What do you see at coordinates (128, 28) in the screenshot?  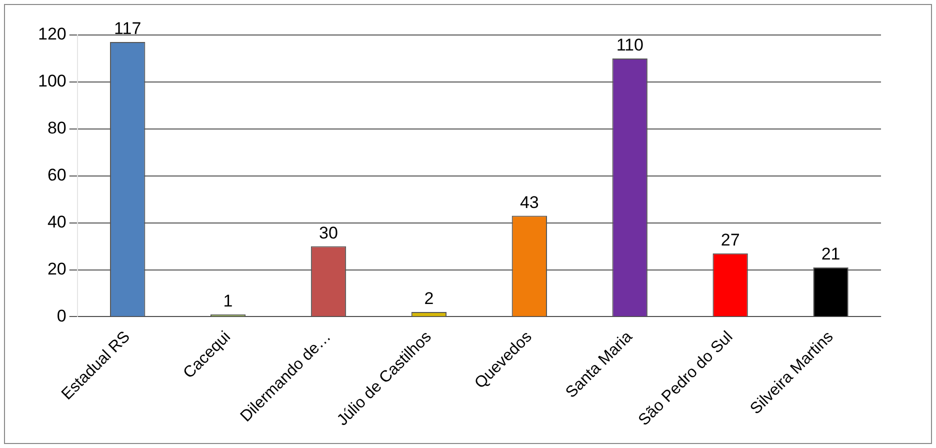 I see `data-label: 117` at bounding box center [128, 28].